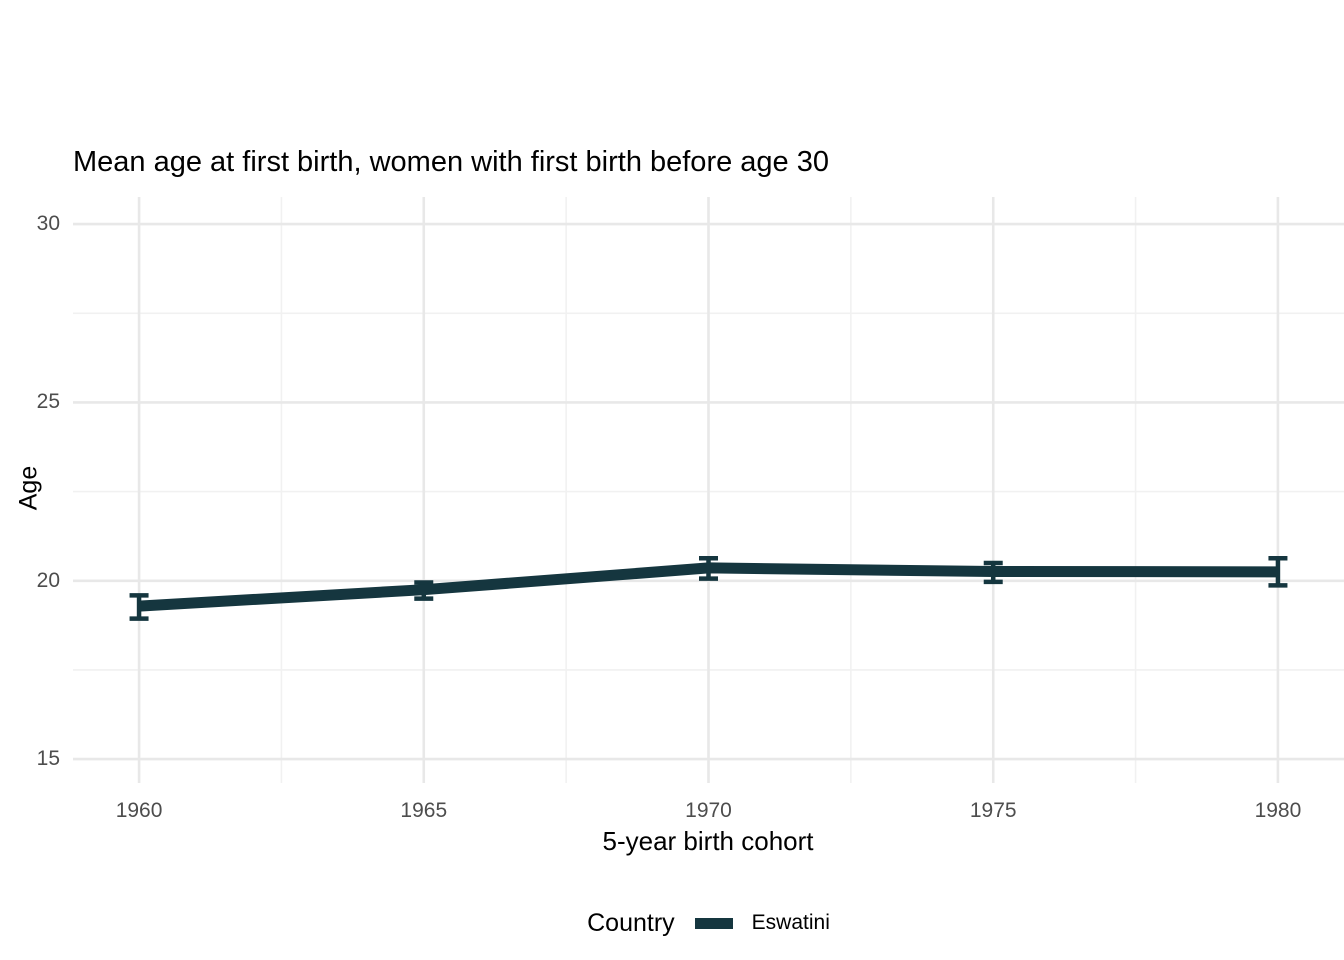 The width and height of the screenshot is (1344, 960). I want to click on y-tick-label: 25, so click(48, 402).